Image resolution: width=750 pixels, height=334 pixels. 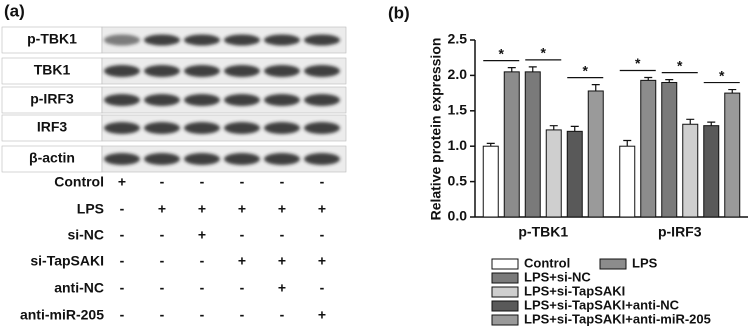 What do you see at coordinates (458, 110) in the screenshot?
I see `y-tick-label: 1.5` at bounding box center [458, 110].